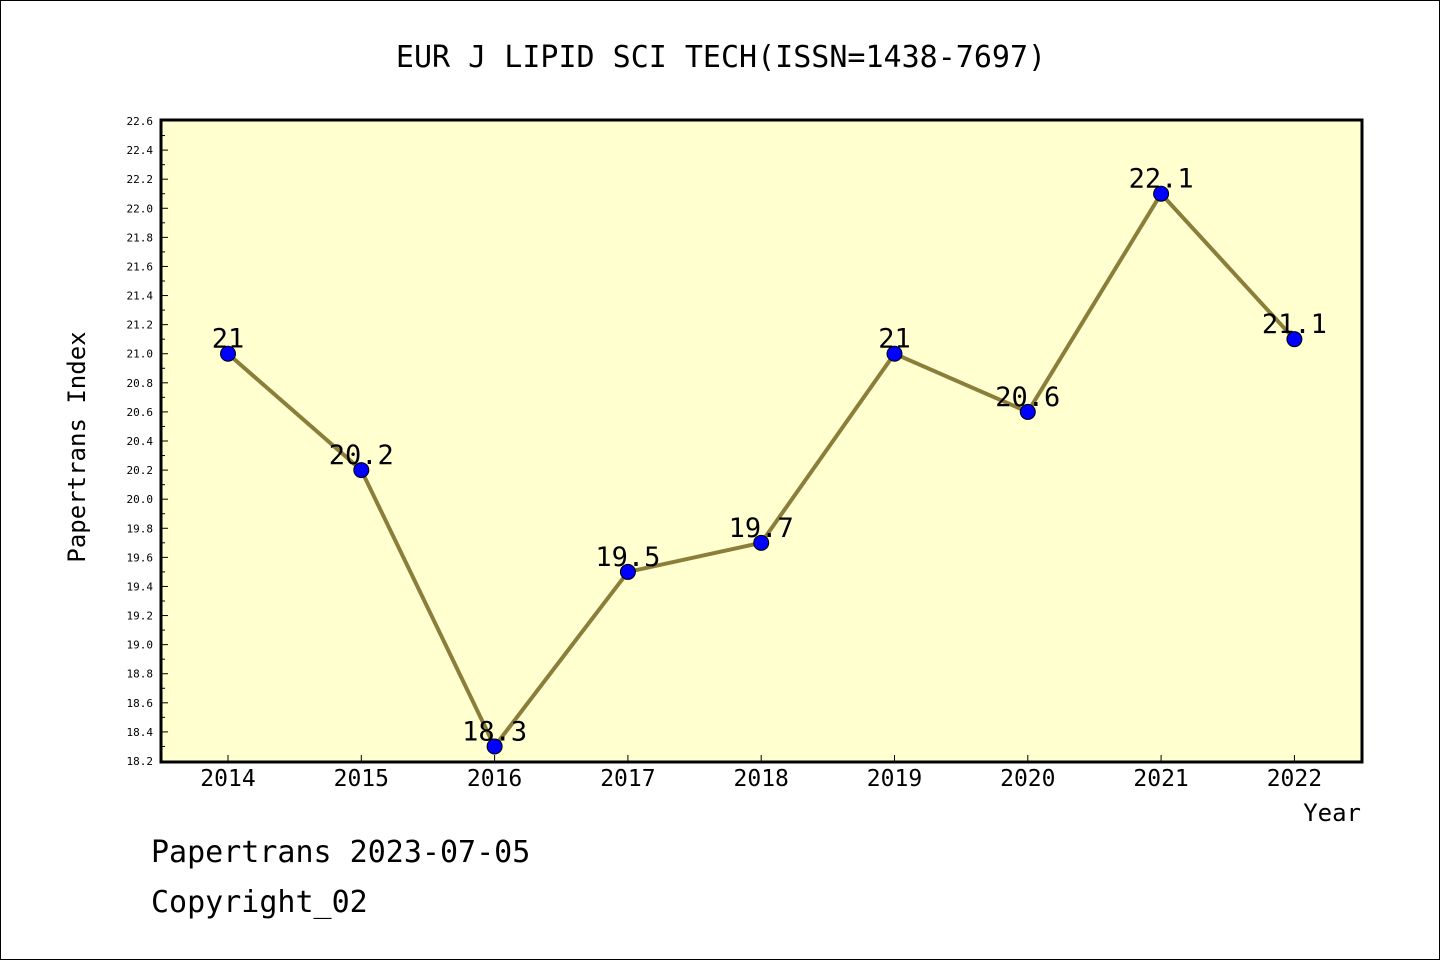  What do you see at coordinates (140, 732) in the screenshot?
I see `y-tick-label: 18.4` at bounding box center [140, 732].